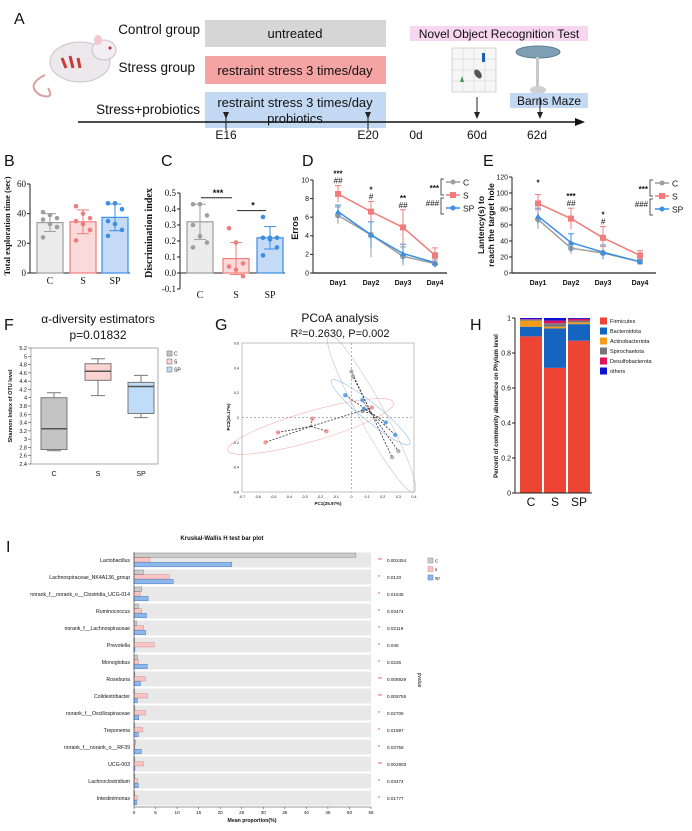 Image resolution: width=692 pixels, height=831 pixels. What do you see at coordinates (437, 578) in the screenshot?
I see `legend-label-sp: sp` at bounding box center [437, 578].